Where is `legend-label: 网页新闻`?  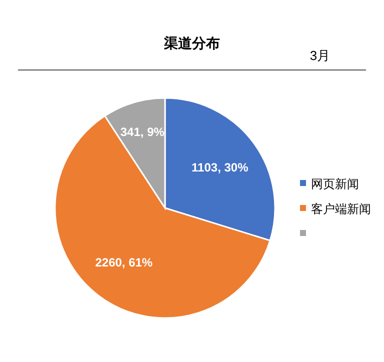 legend-label: 网页新闻 is located at coordinates (335, 184).